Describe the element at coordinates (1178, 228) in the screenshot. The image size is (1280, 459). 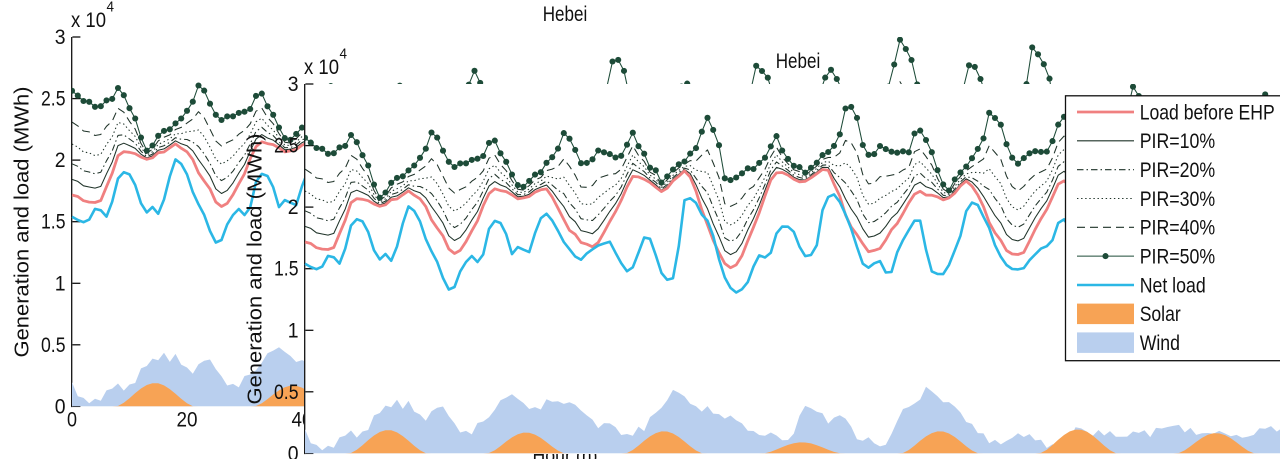
I see `svg-text: PIR=40%` at that location.